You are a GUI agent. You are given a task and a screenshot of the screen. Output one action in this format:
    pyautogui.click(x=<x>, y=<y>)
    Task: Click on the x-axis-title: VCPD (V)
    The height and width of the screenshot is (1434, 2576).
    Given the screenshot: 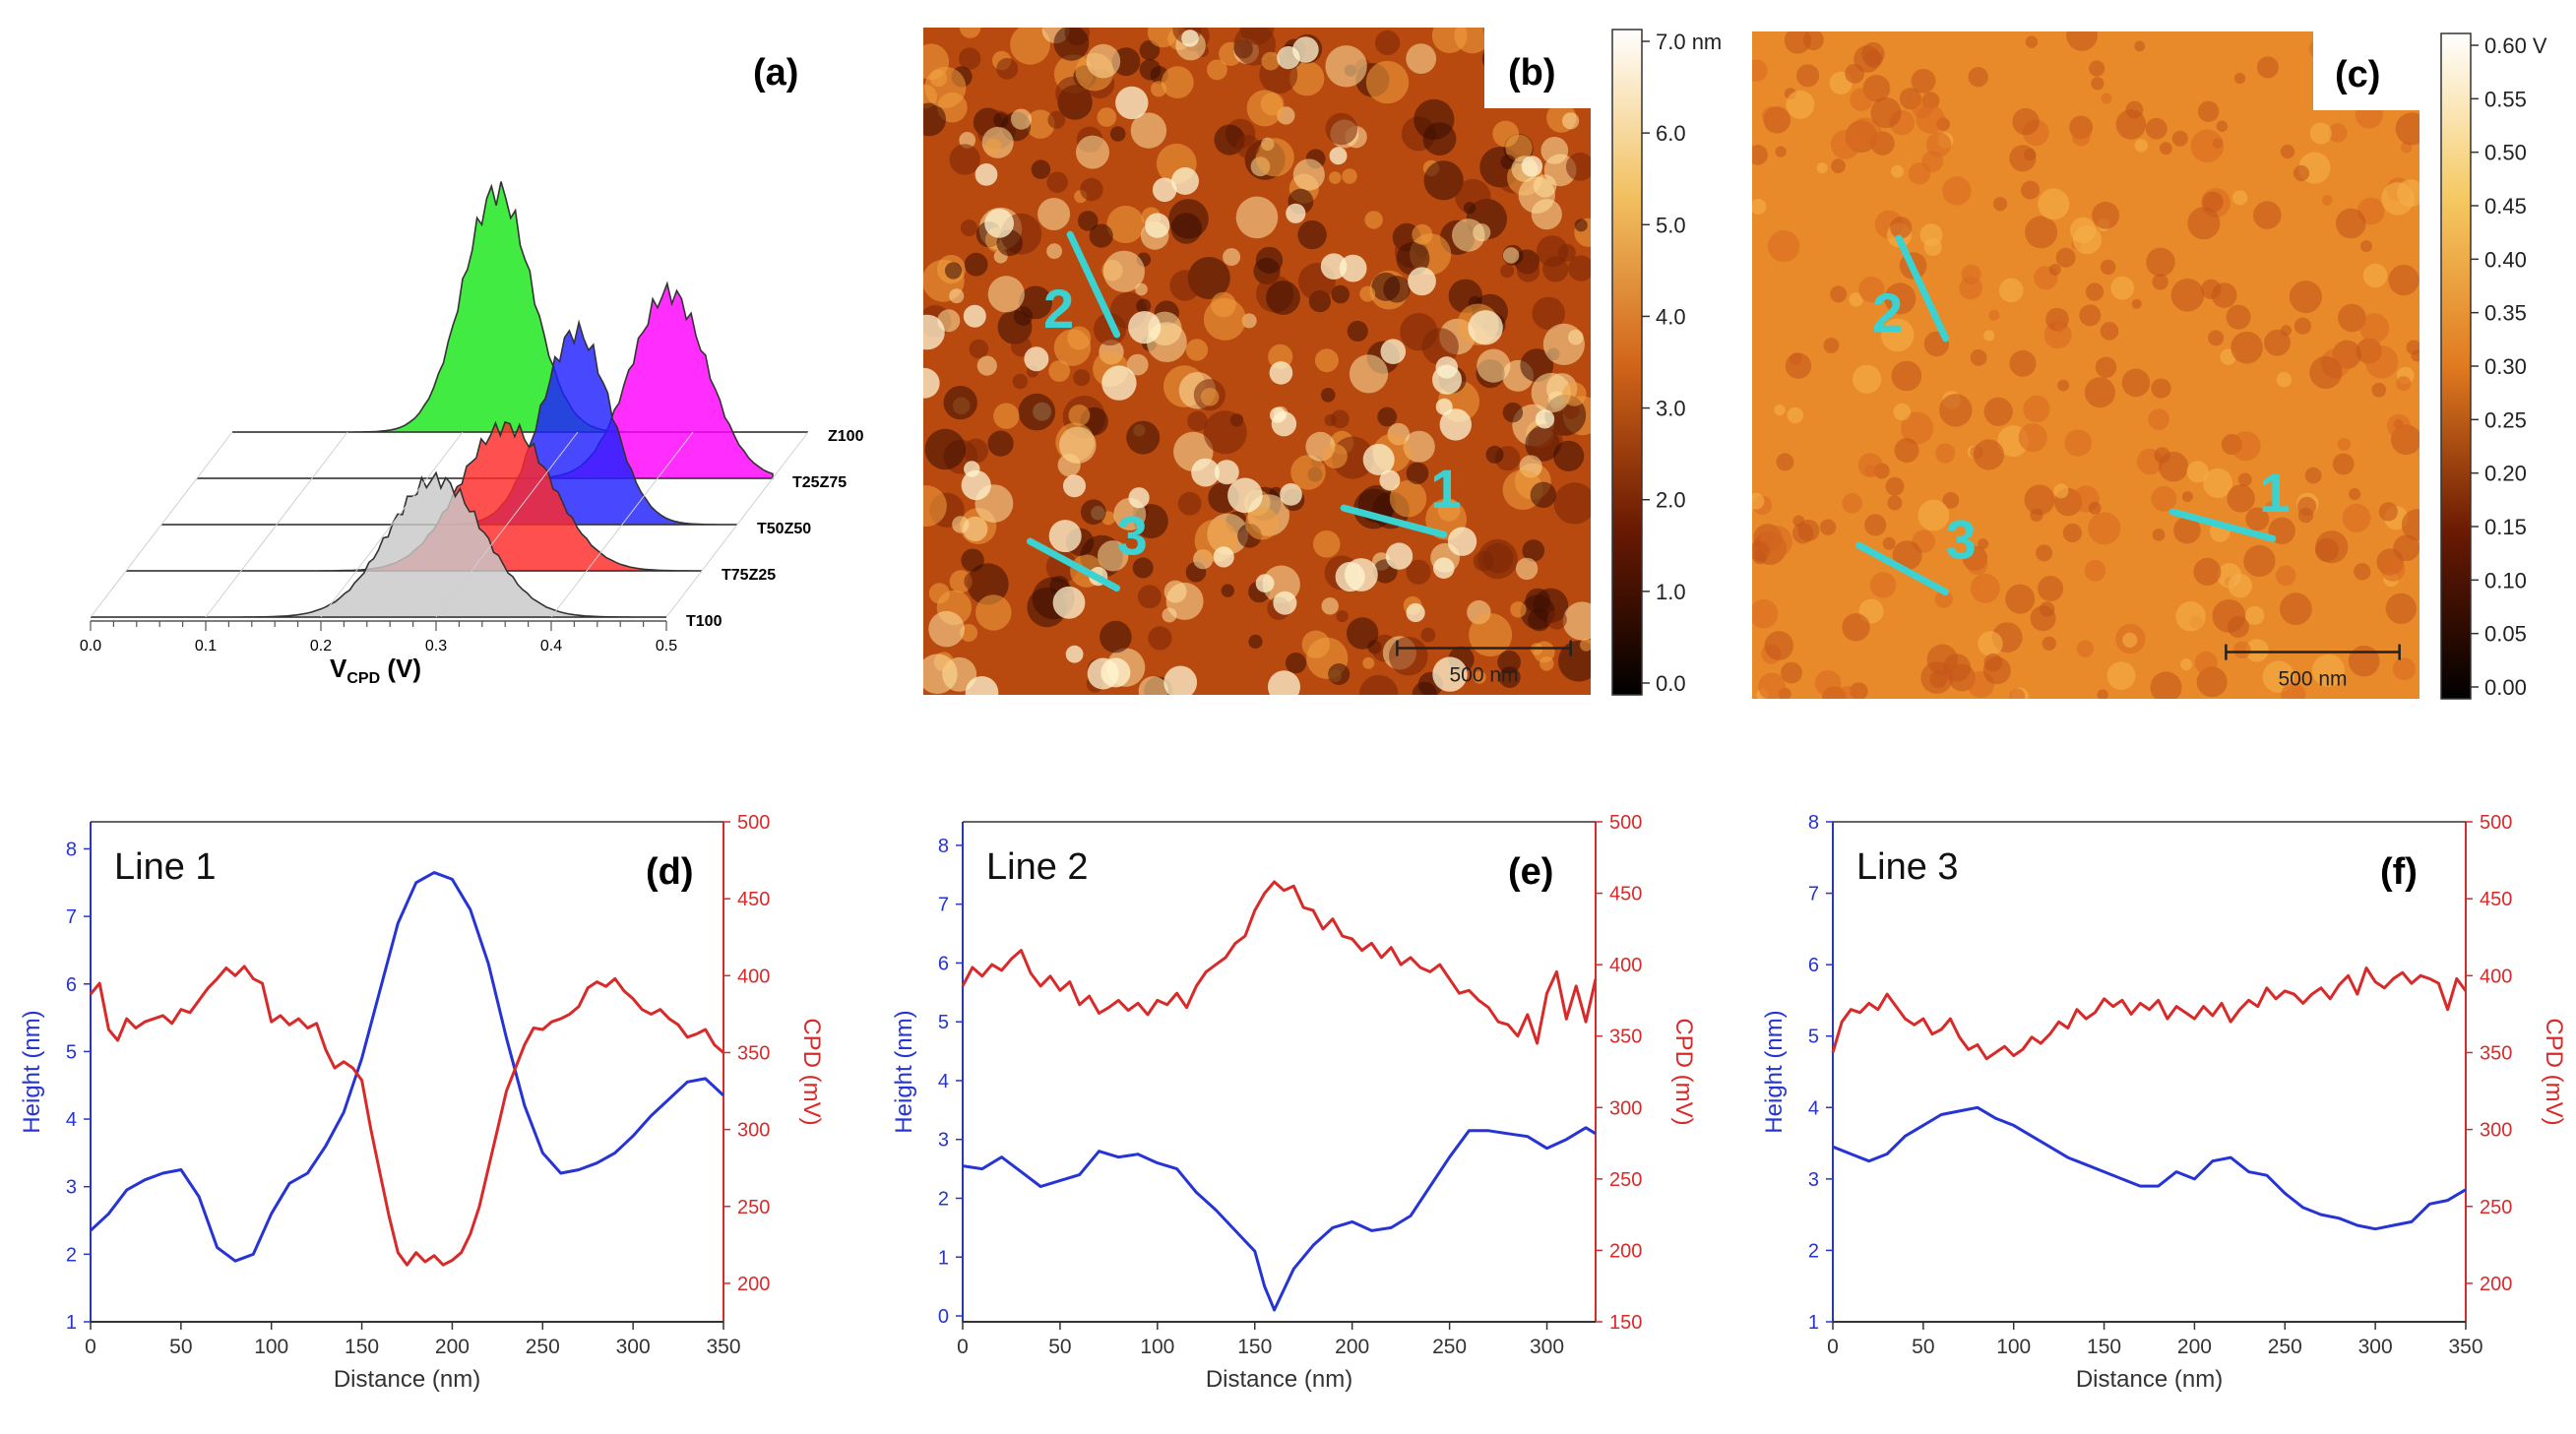 What is the action you would take?
    pyautogui.click(x=375, y=670)
    